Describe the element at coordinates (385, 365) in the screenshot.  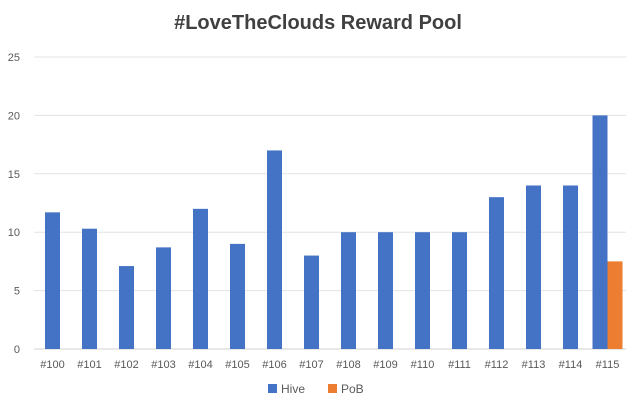
I see `x-tick-label-109: #109` at that location.